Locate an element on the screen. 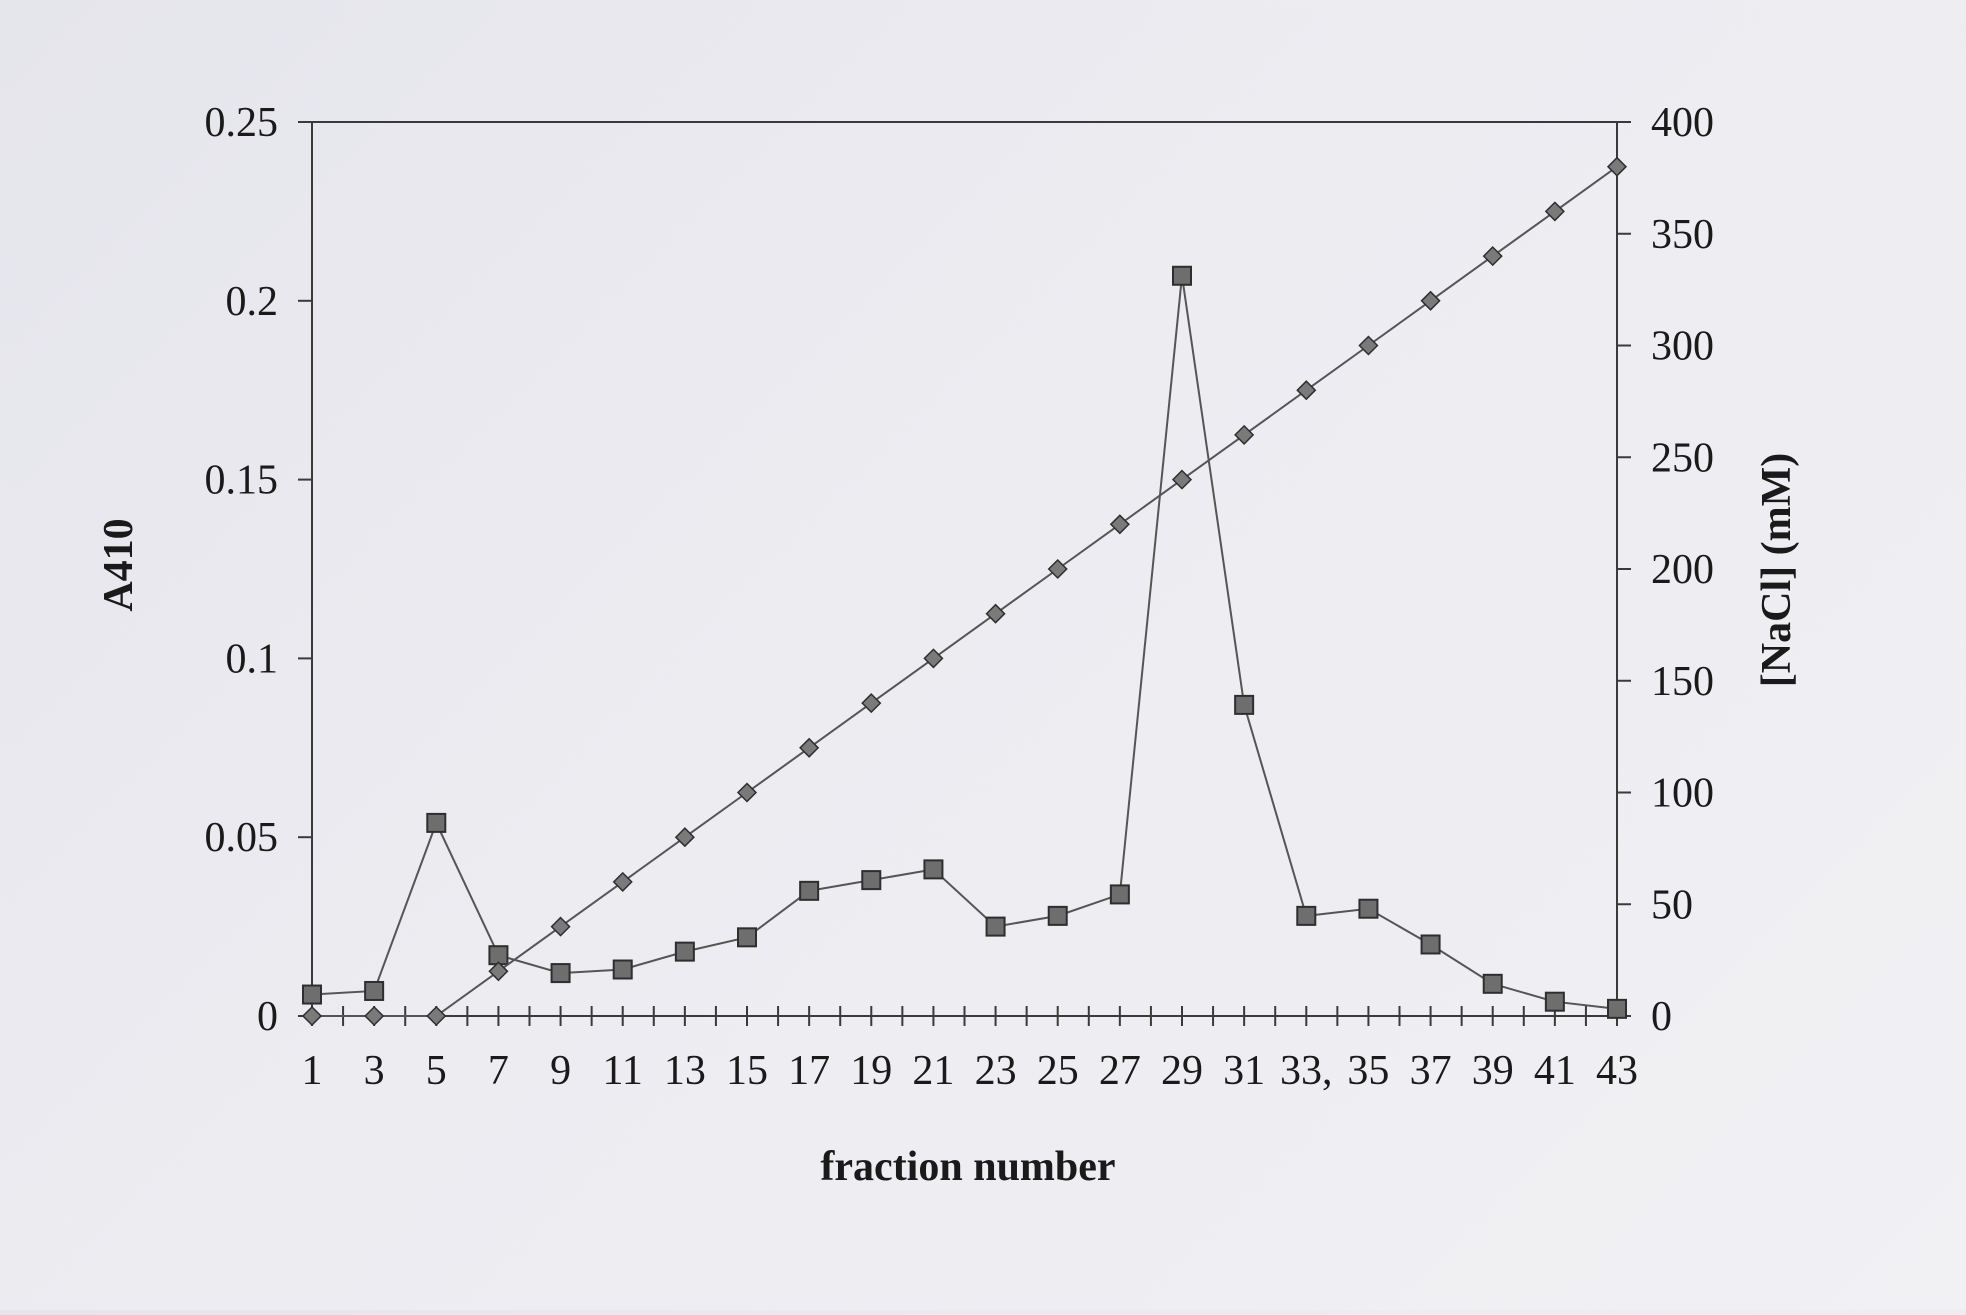 The height and width of the screenshot is (1315, 1966). y2-tick-label: 250 is located at coordinates (1682, 458).